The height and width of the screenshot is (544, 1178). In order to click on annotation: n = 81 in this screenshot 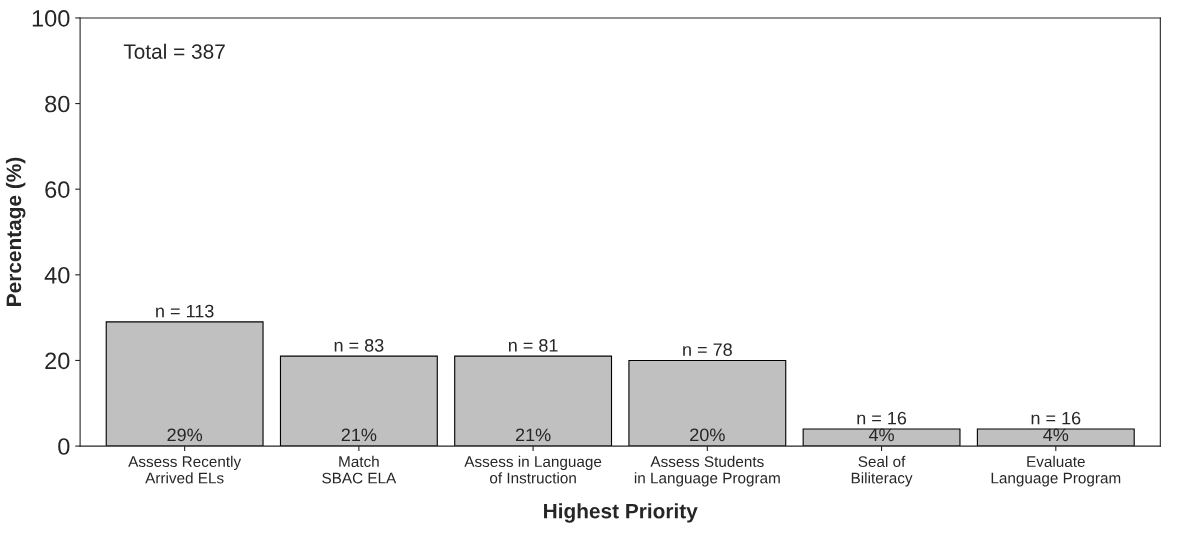, I will do `click(533, 345)`.